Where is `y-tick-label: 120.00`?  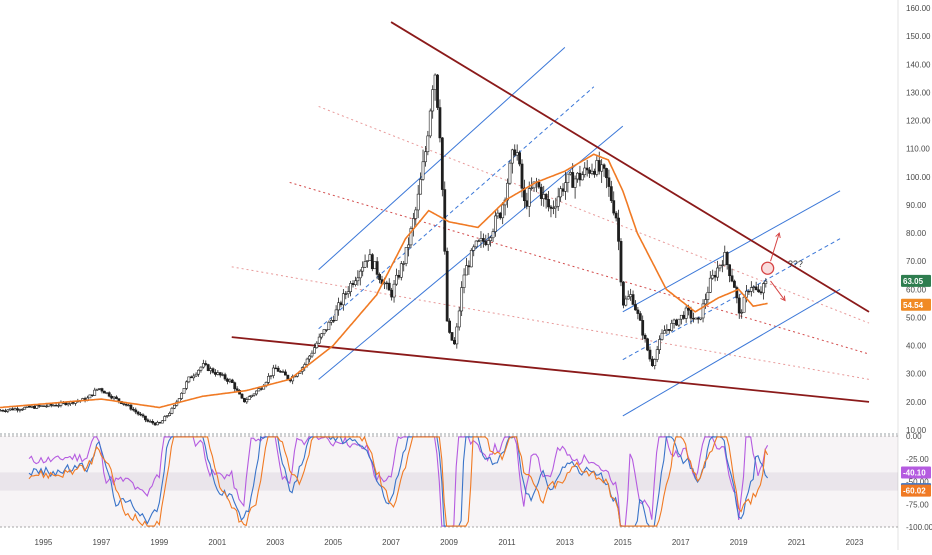
y-tick-label: 120.00 is located at coordinates (918, 121).